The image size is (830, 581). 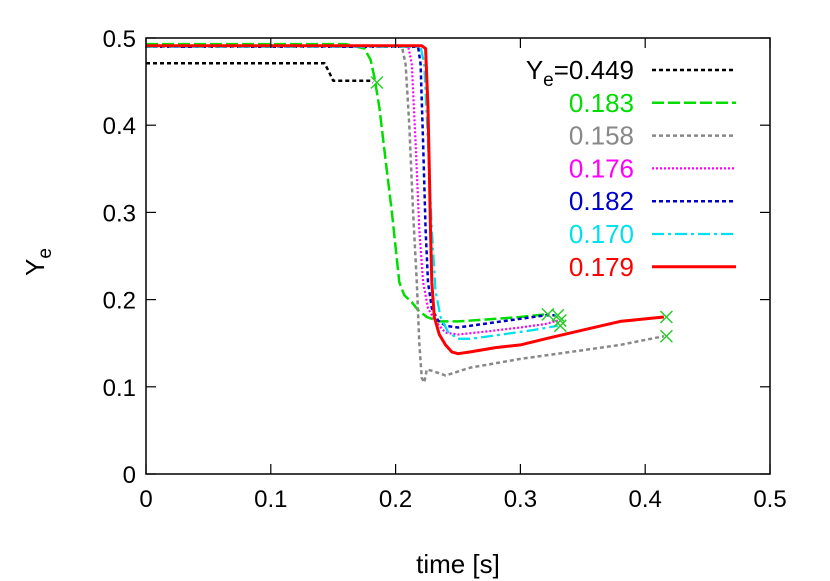 What do you see at coordinates (45, 253) in the screenshot?
I see `y-axis-title-sub: e` at bounding box center [45, 253].